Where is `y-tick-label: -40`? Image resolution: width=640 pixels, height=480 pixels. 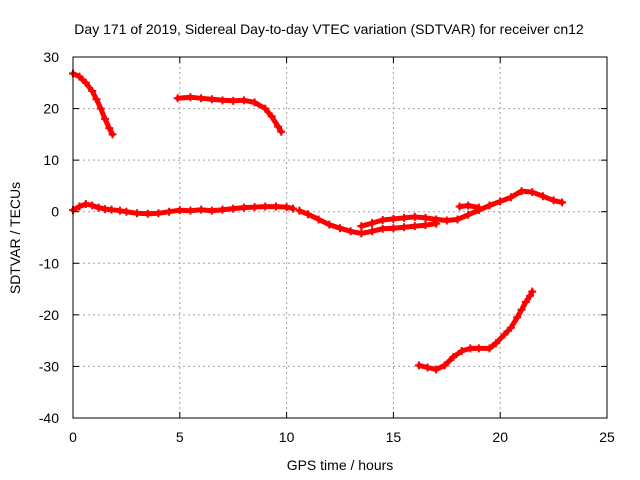 y-tick-label: -40 is located at coordinates (49, 418).